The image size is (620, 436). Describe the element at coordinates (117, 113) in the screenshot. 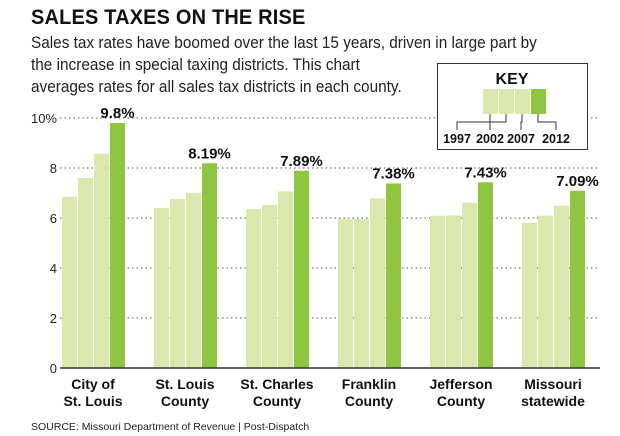

I see `data-label: 9.8%` at that location.